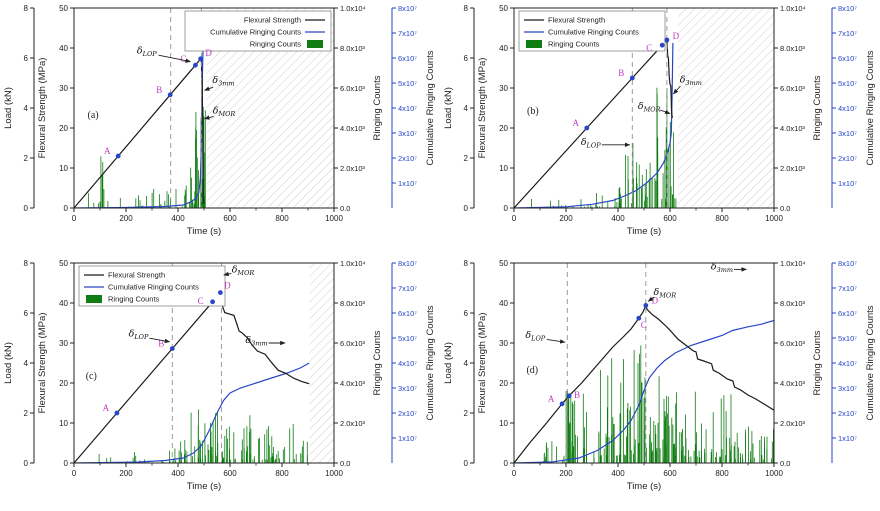  I want to click on svg-text: 40, so click(63, 48).